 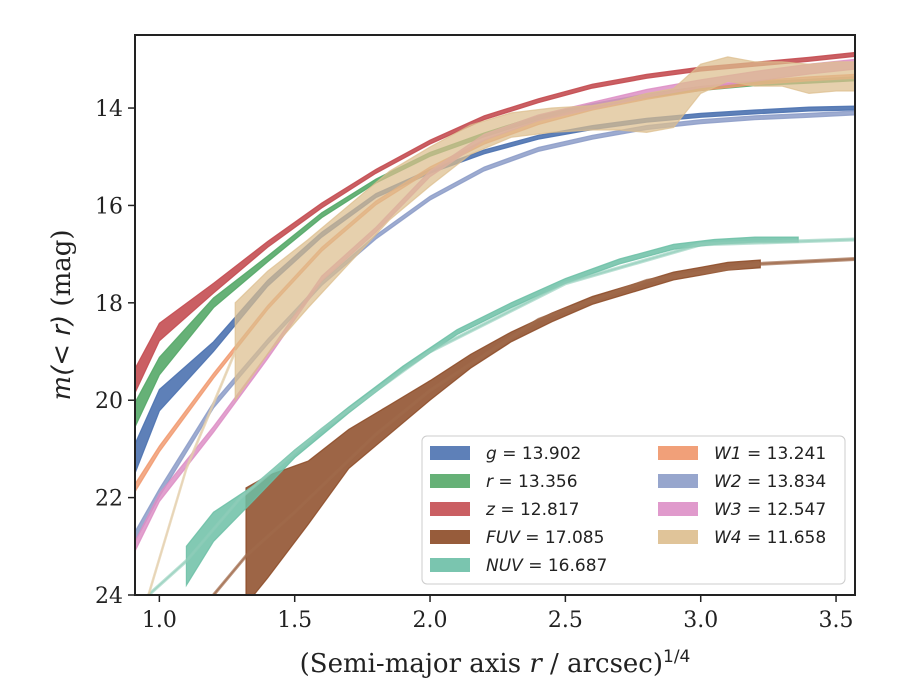 I want to click on legend-label: FUV = 17.085, so click(x=545, y=538).